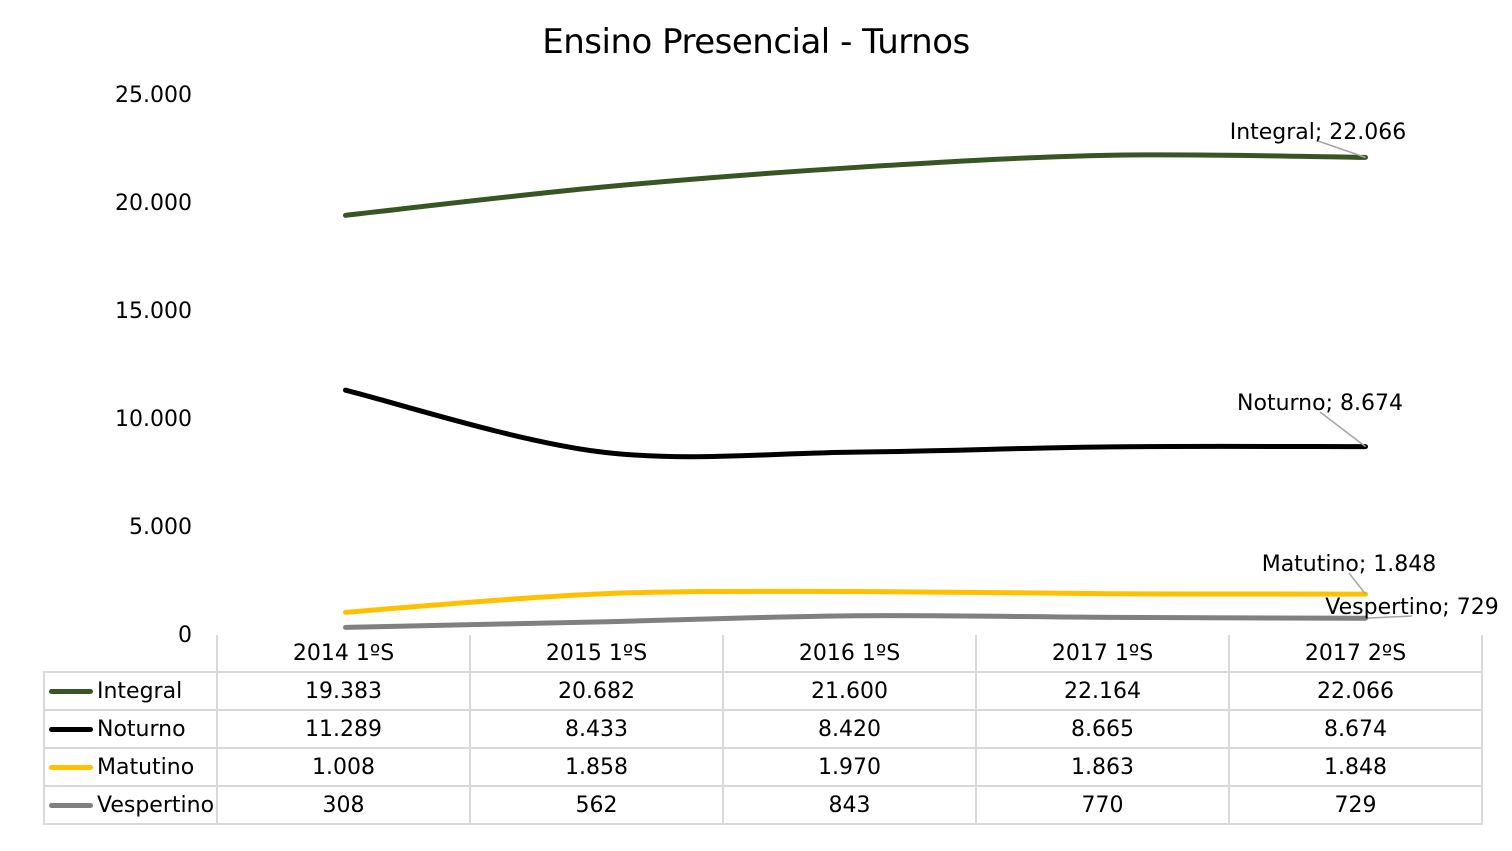  What do you see at coordinates (1320, 403) in the screenshot?
I see `data-label-noturno: Noturno; 8.674` at bounding box center [1320, 403].